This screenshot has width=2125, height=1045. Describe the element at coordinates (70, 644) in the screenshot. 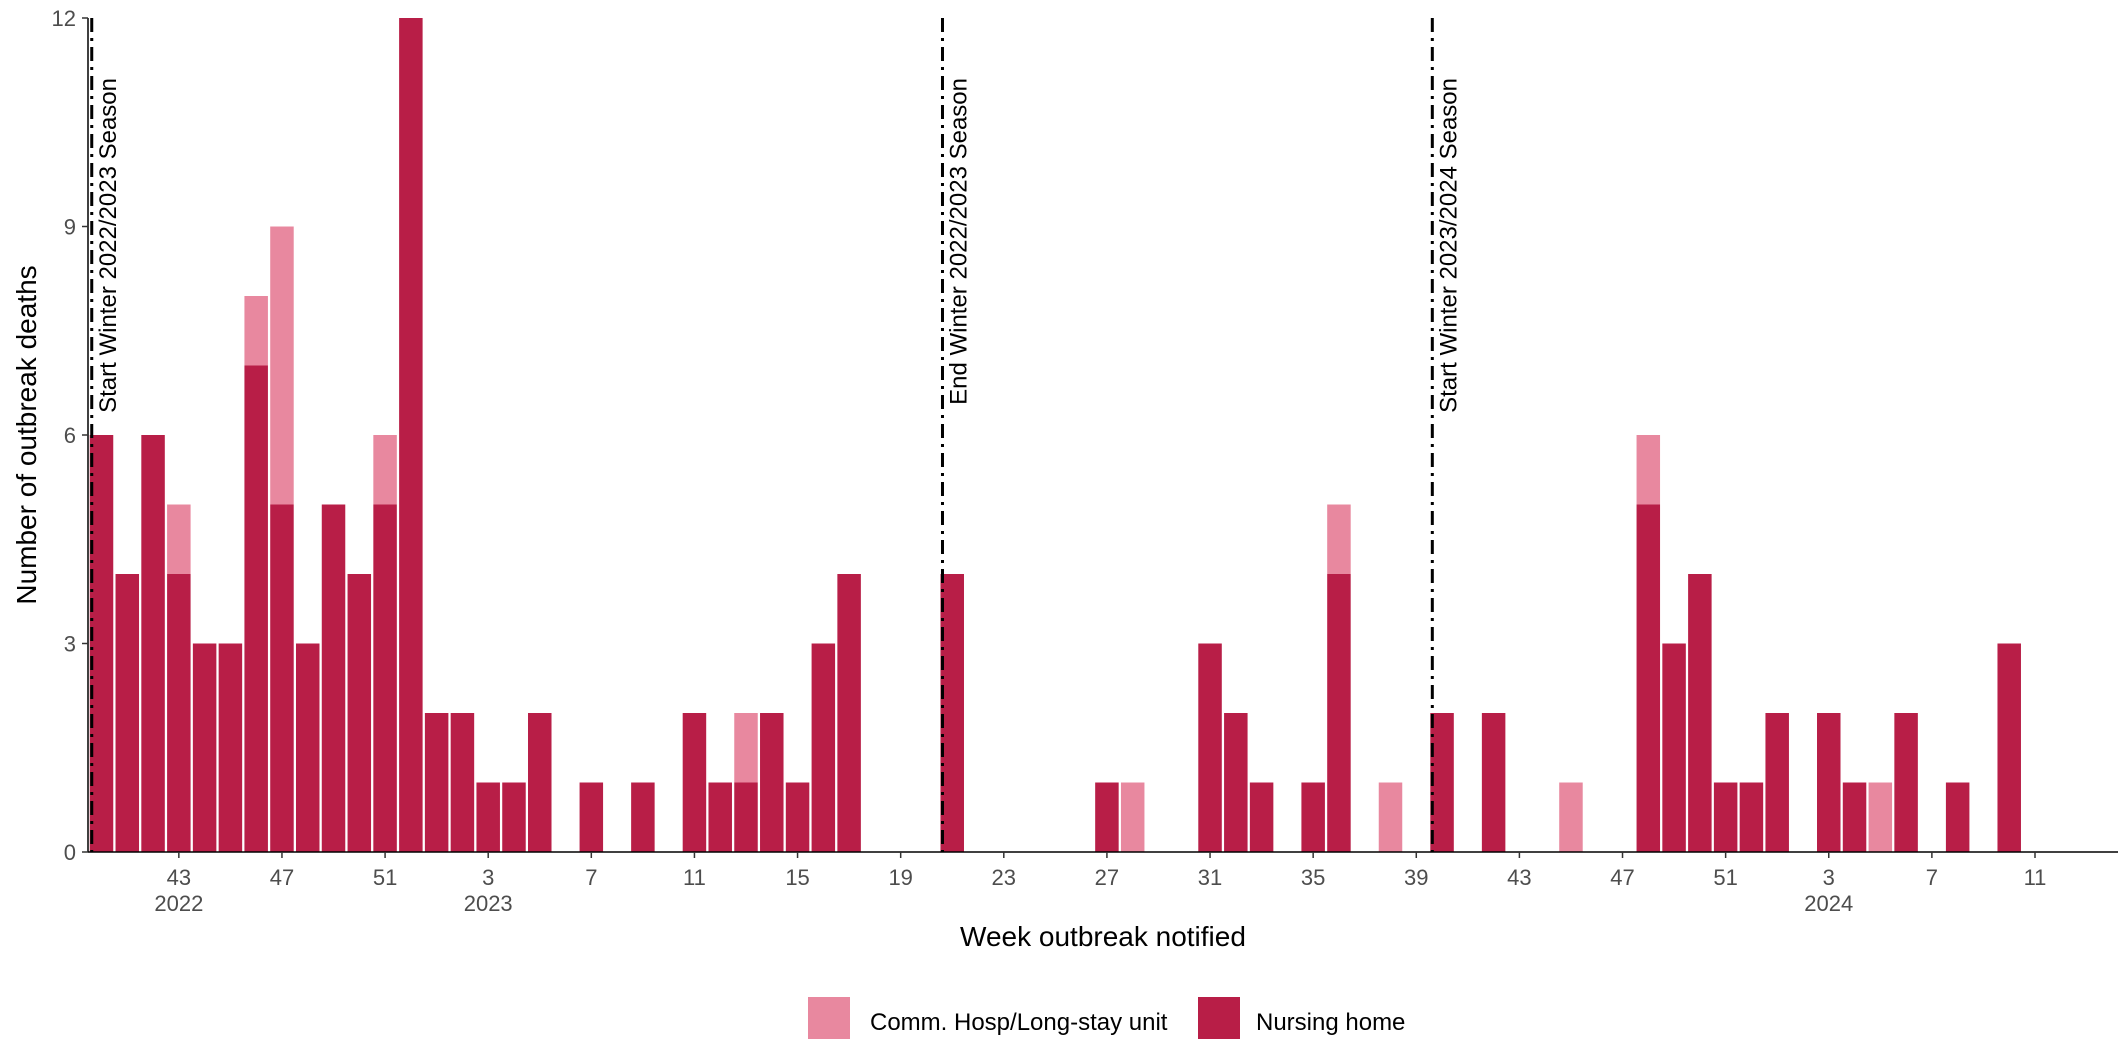

I see `y-tick-label-1: 3` at that location.